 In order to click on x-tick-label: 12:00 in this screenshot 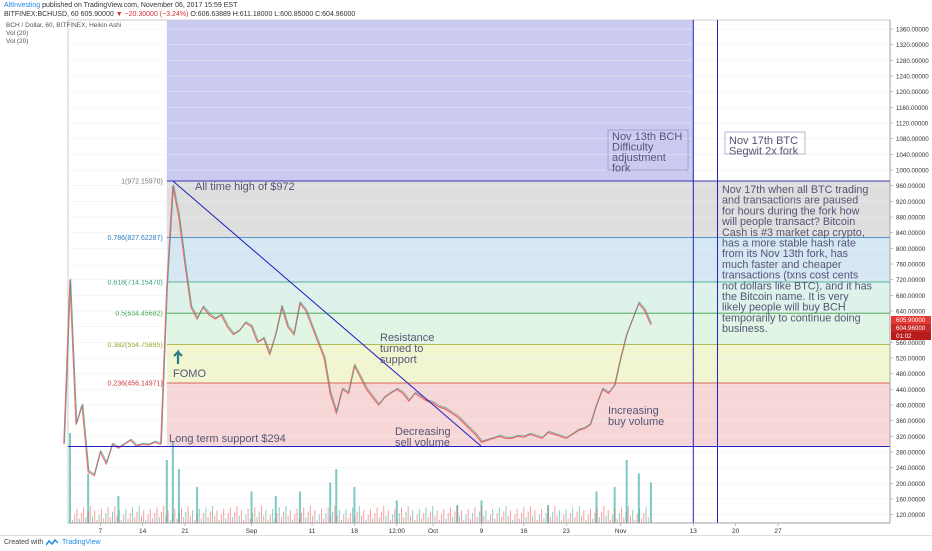, I will do `click(397, 531)`.